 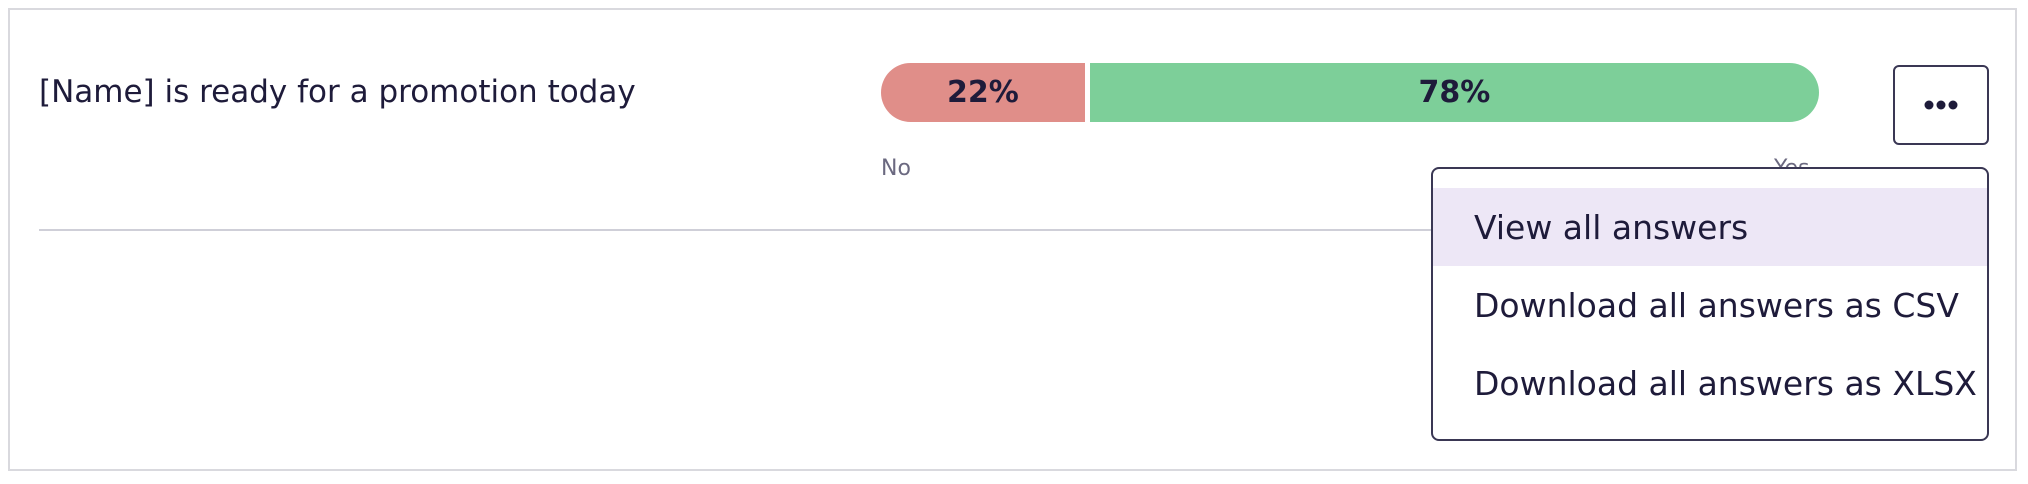 I want to click on stacked-bar: 22% 78%, so click(x=1350, y=92).